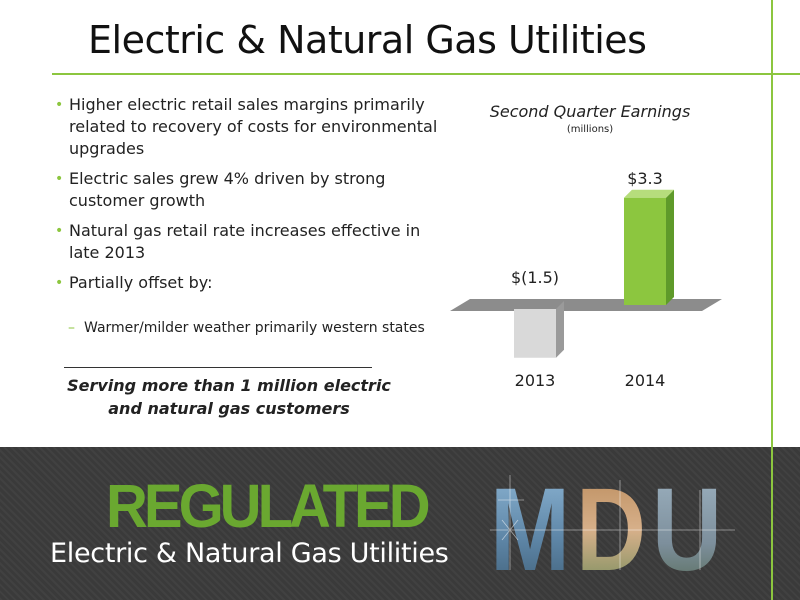  I want to click on page-title: Electric & Natural Gas Utilities, so click(367, 40).